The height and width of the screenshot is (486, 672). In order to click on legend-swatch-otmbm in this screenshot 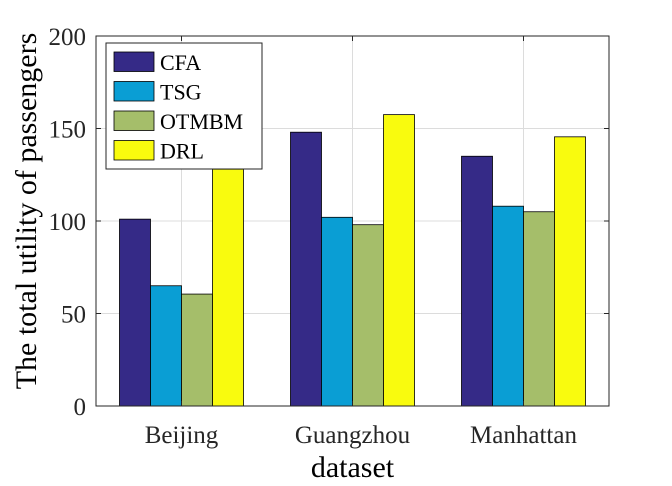, I will do `click(134, 120)`.